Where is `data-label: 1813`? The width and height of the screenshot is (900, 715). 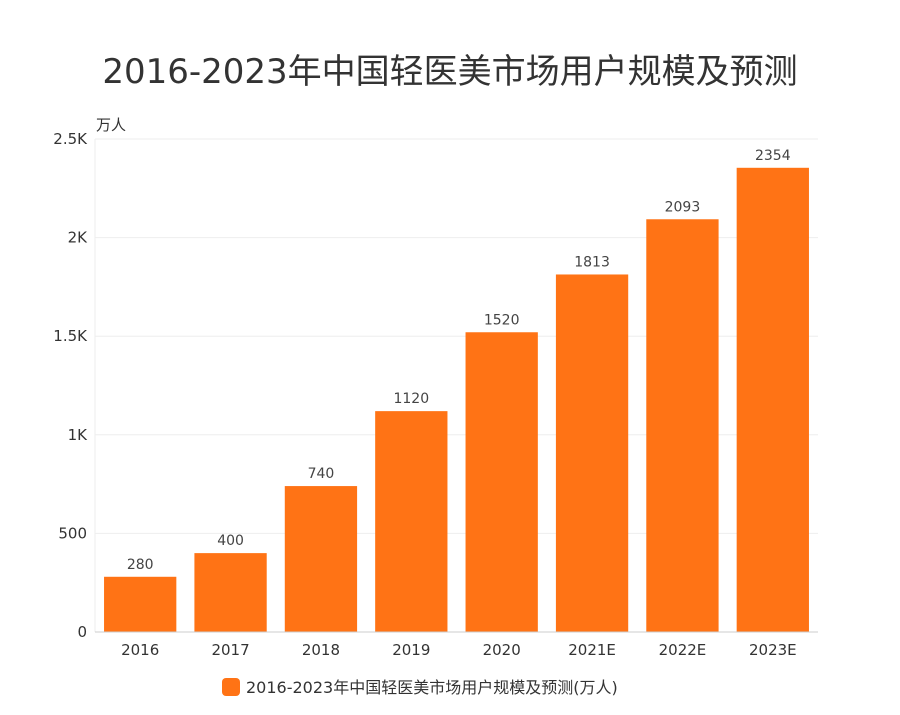 data-label: 1813 is located at coordinates (592, 262).